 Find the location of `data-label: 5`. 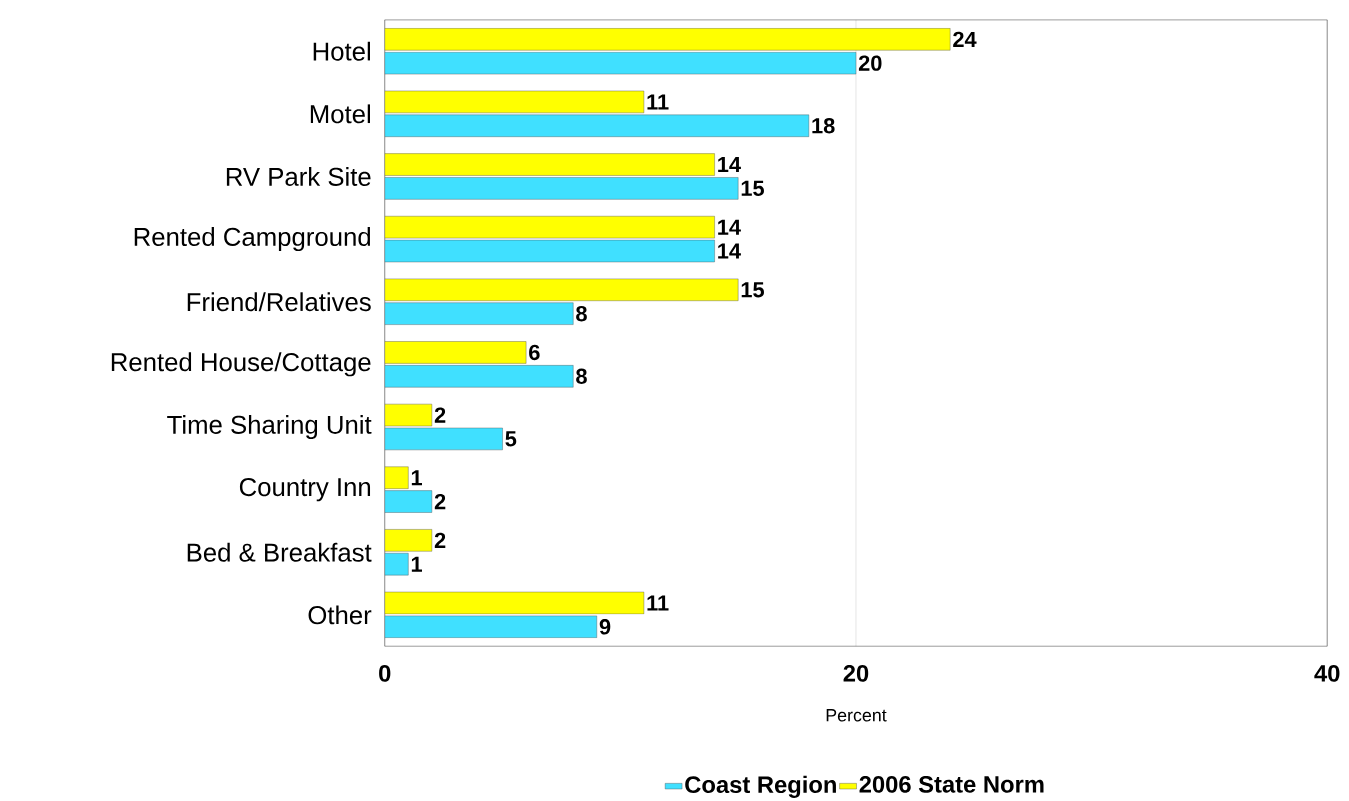

data-label: 5 is located at coordinates (511, 439).